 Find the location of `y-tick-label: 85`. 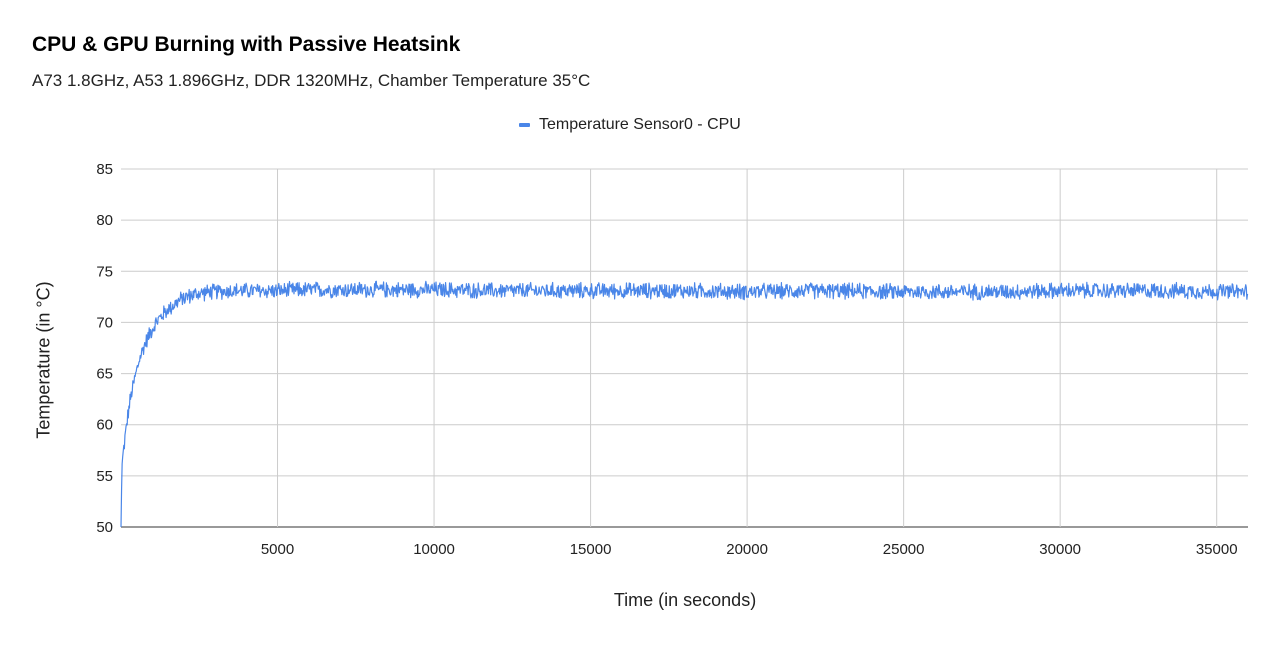

y-tick-label: 85 is located at coordinates (104, 169).